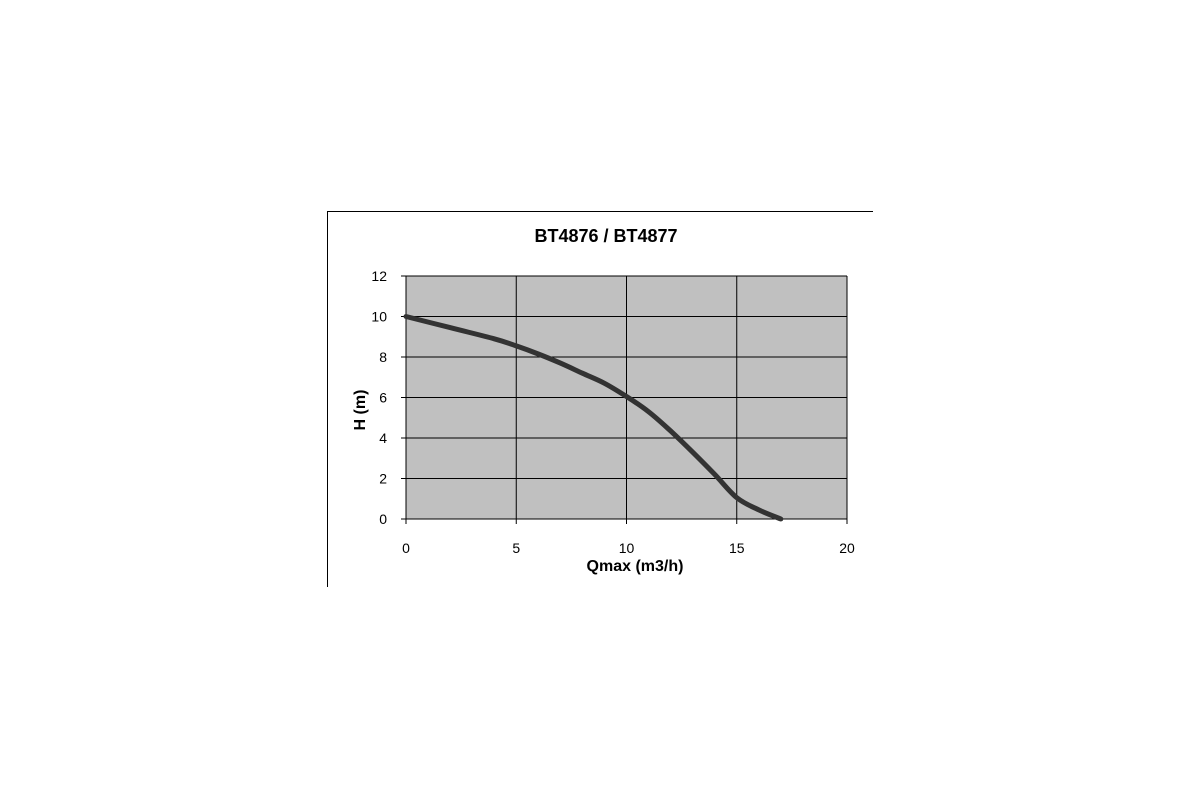  What do you see at coordinates (383, 438) in the screenshot?
I see `y-tick-label: 4` at bounding box center [383, 438].